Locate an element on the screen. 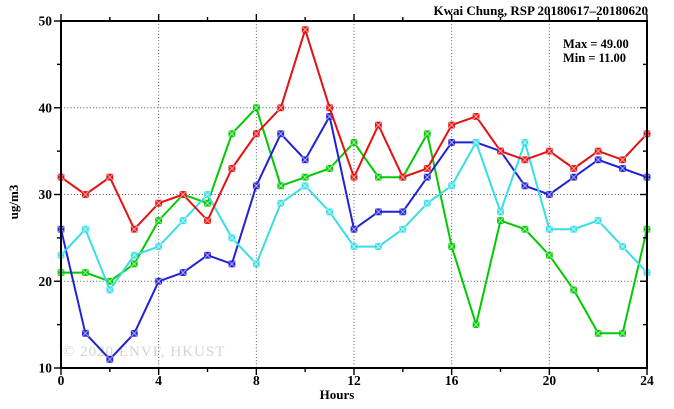 This screenshot has height=409, width=674. watermark: © 2020 ENVF, HKUST is located at coordinates (144, 352).